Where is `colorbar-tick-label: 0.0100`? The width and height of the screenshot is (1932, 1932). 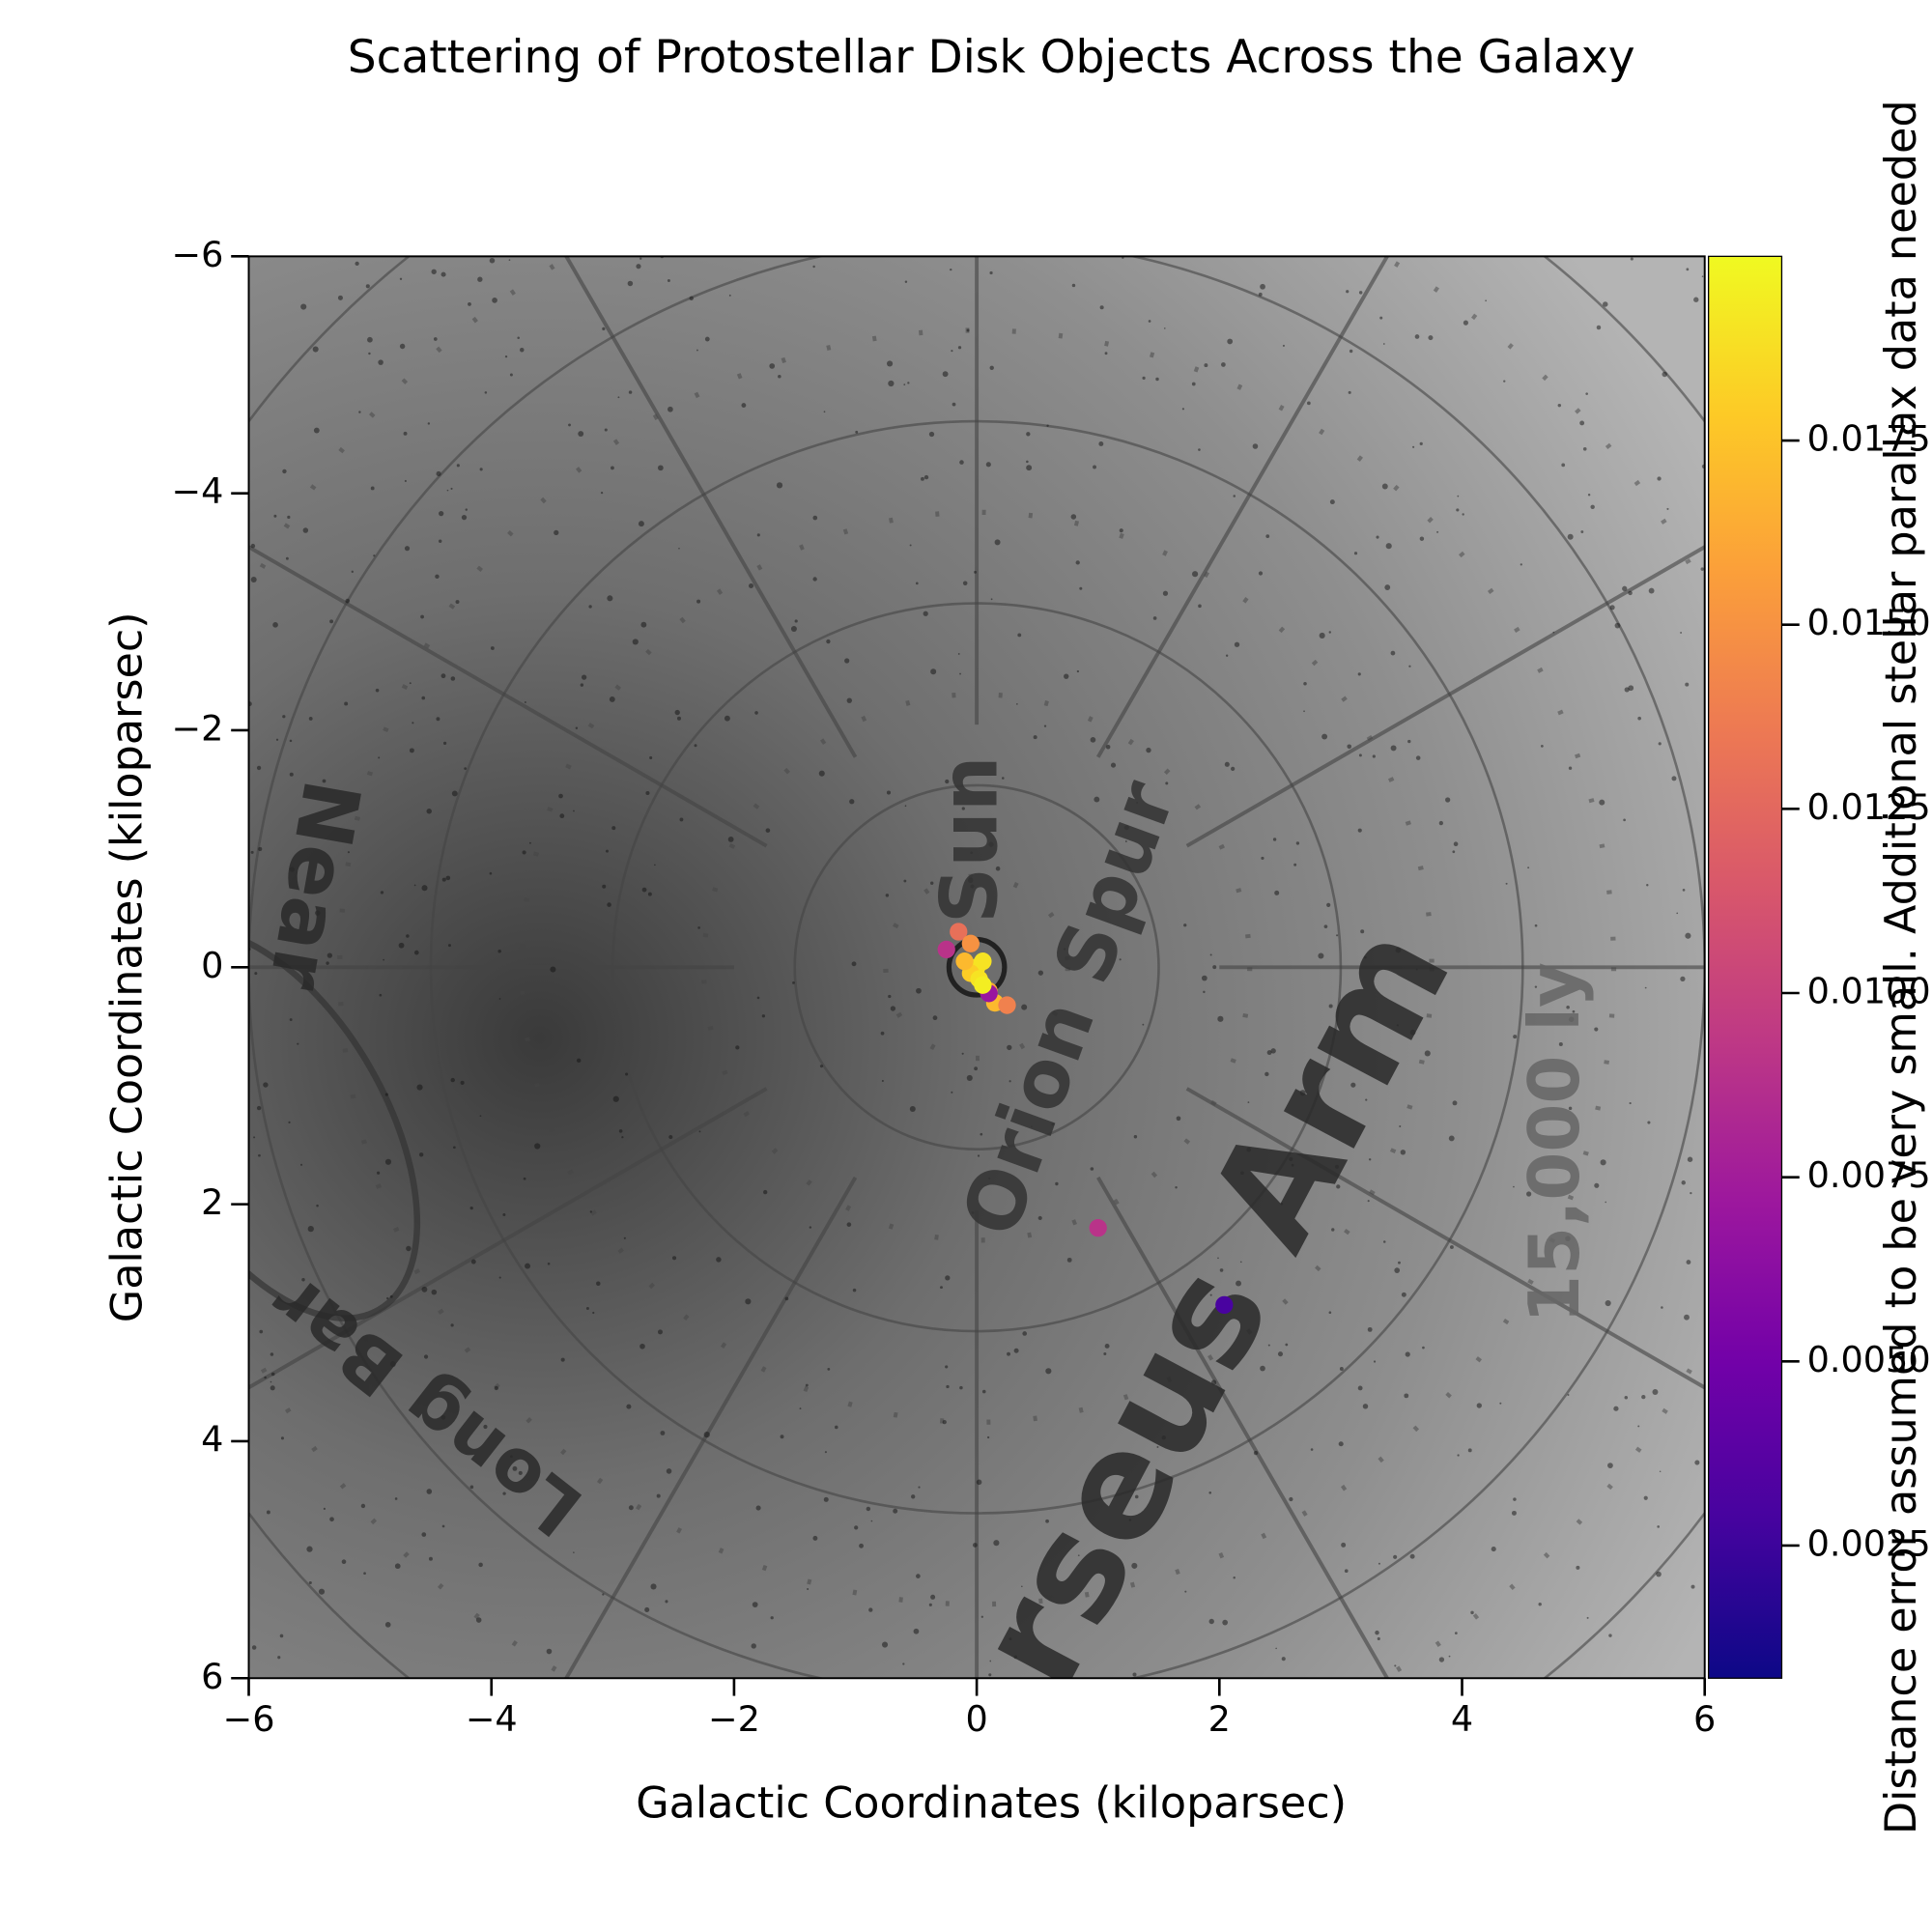
colorbar-tick-label: 0.0100 is located at coordinates (1869, 990).